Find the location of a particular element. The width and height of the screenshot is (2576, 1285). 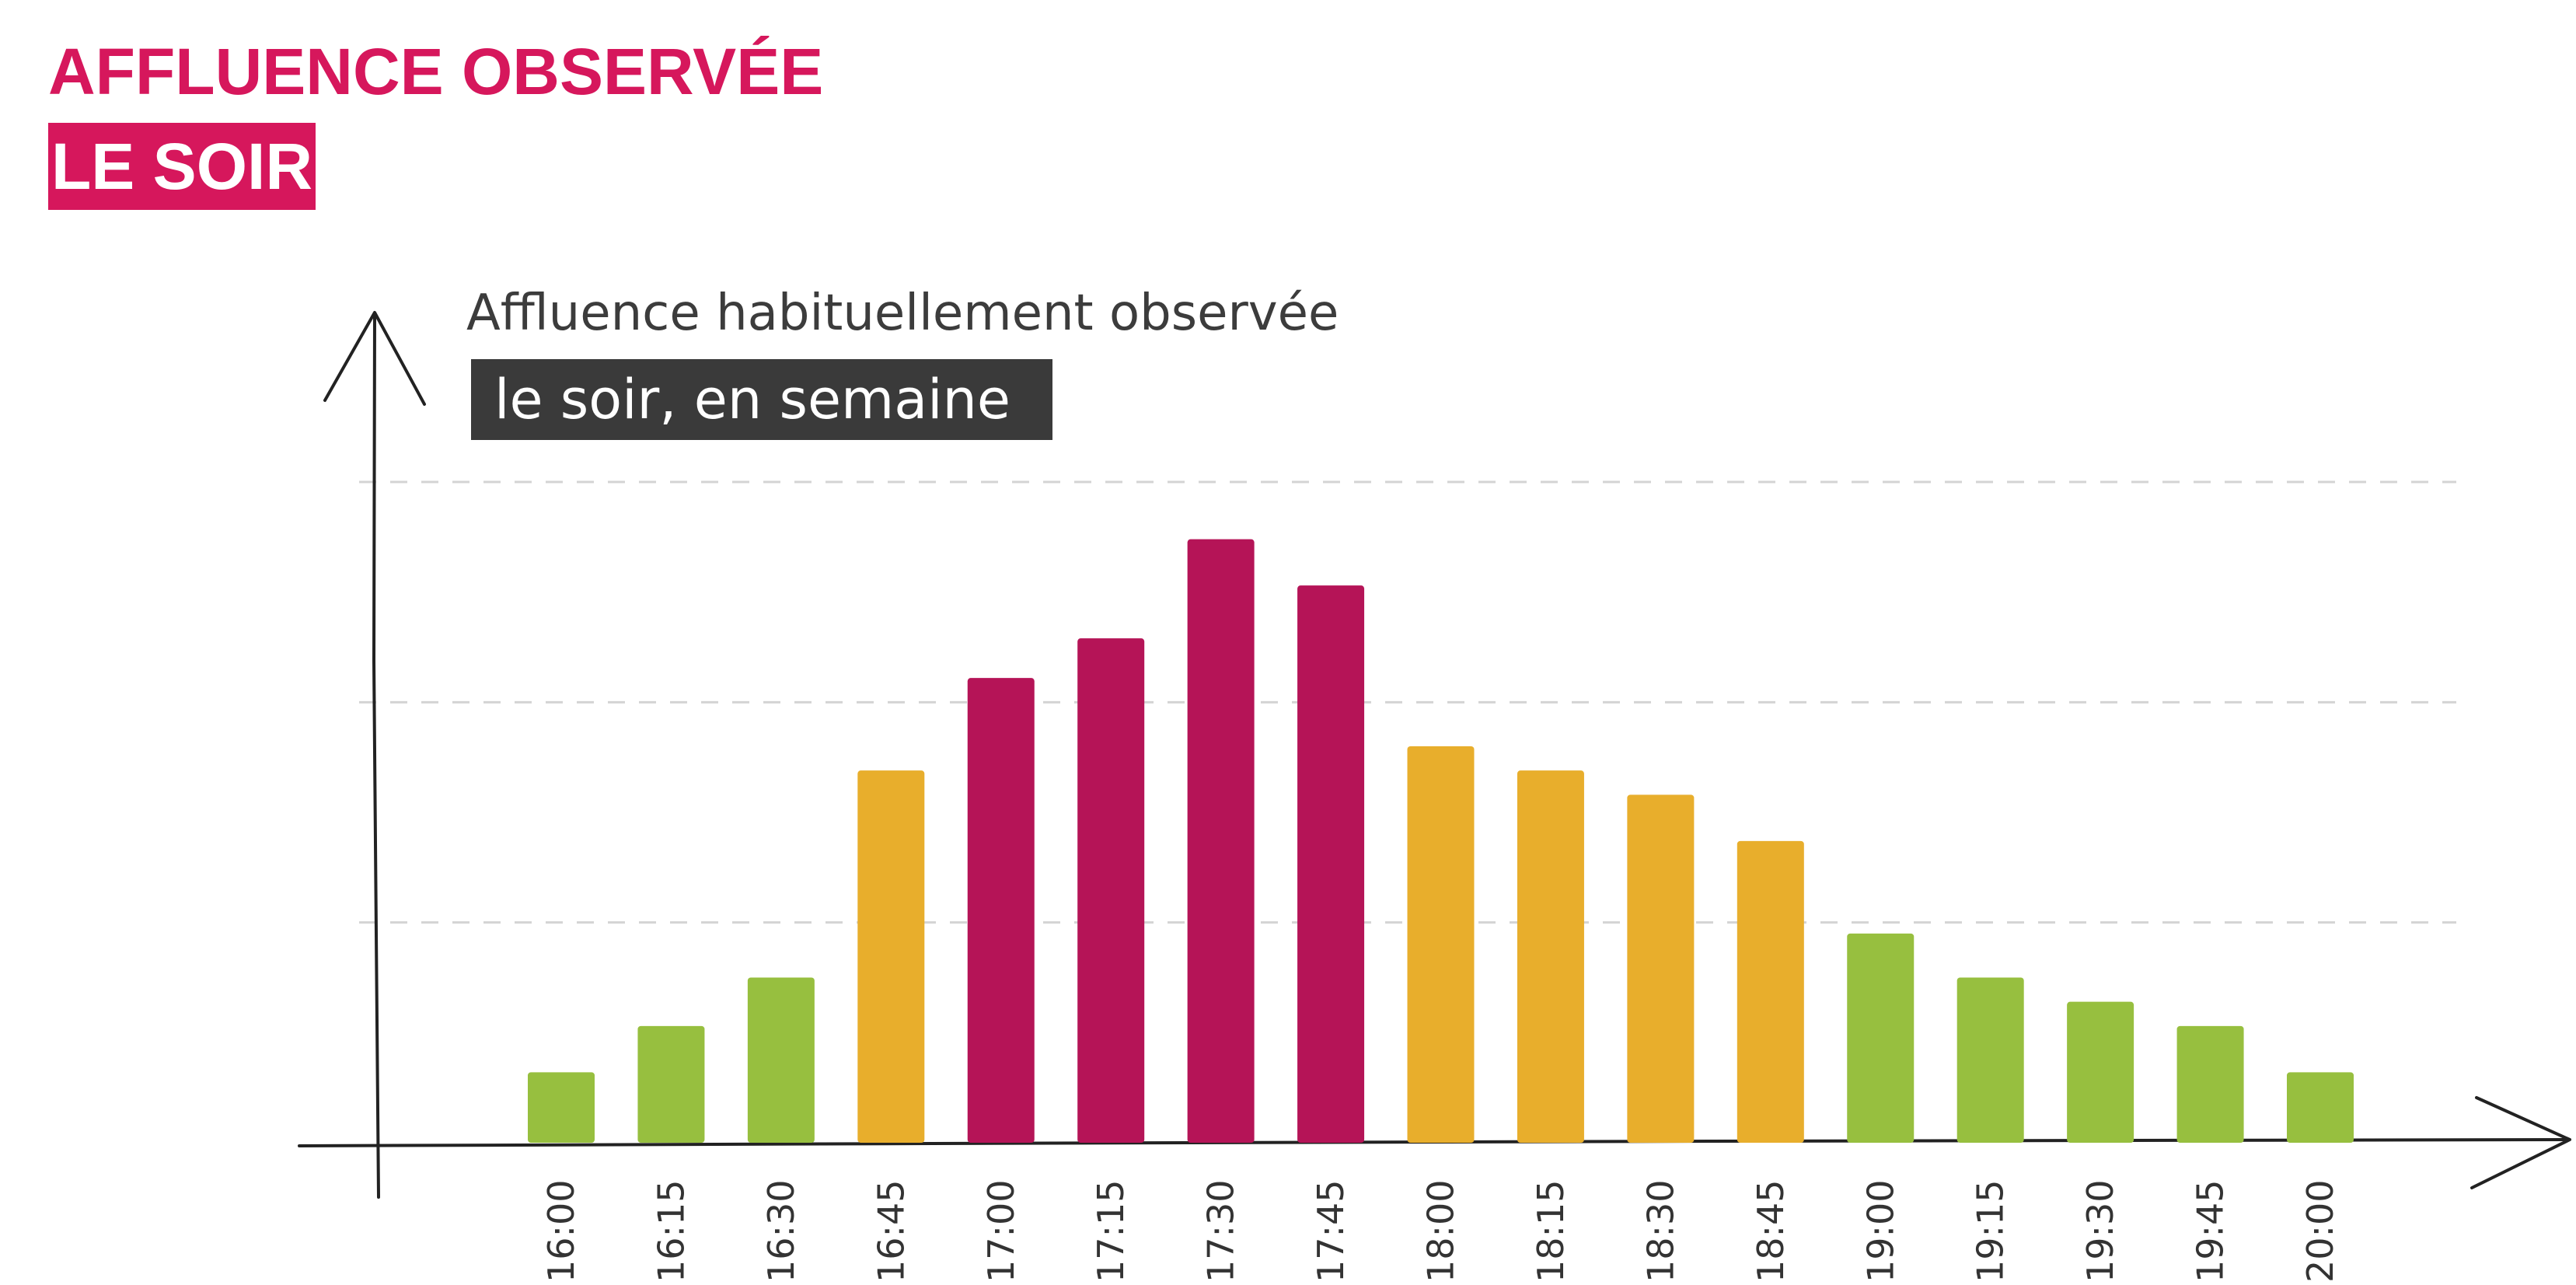

x-tick-label: 20:00 is located at coordinates (2320, 1231).